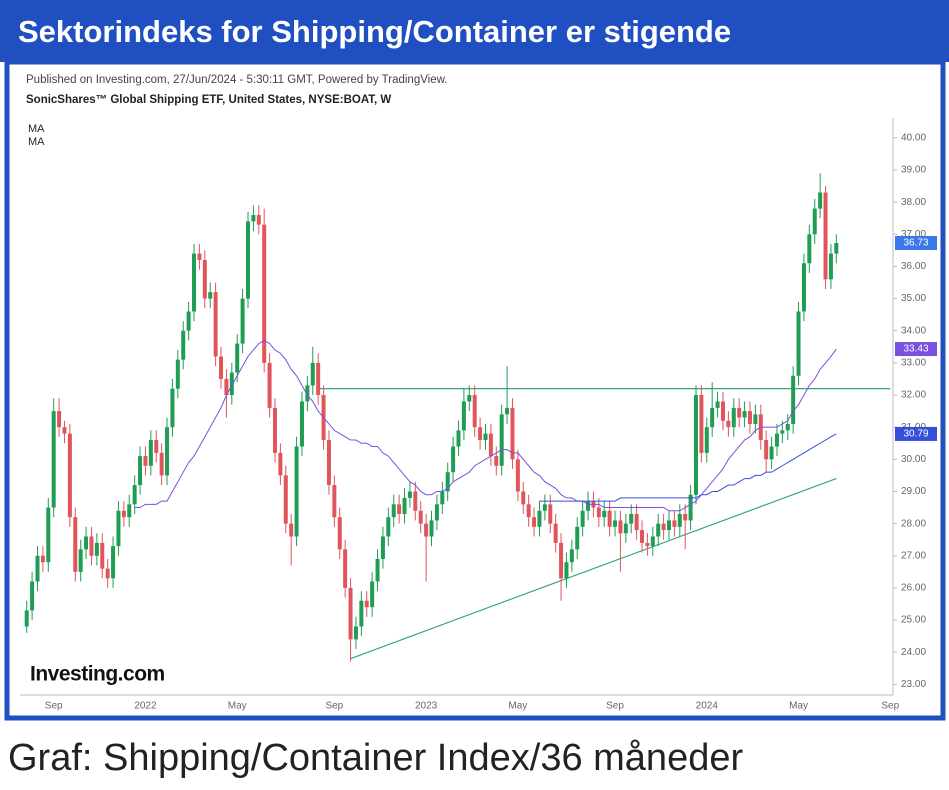 The height and width of the screenshot is (790, 949). Describe the element at coordinates (913, 298) in the screenshot. I see `y-tick-label: 35.00` at that location.